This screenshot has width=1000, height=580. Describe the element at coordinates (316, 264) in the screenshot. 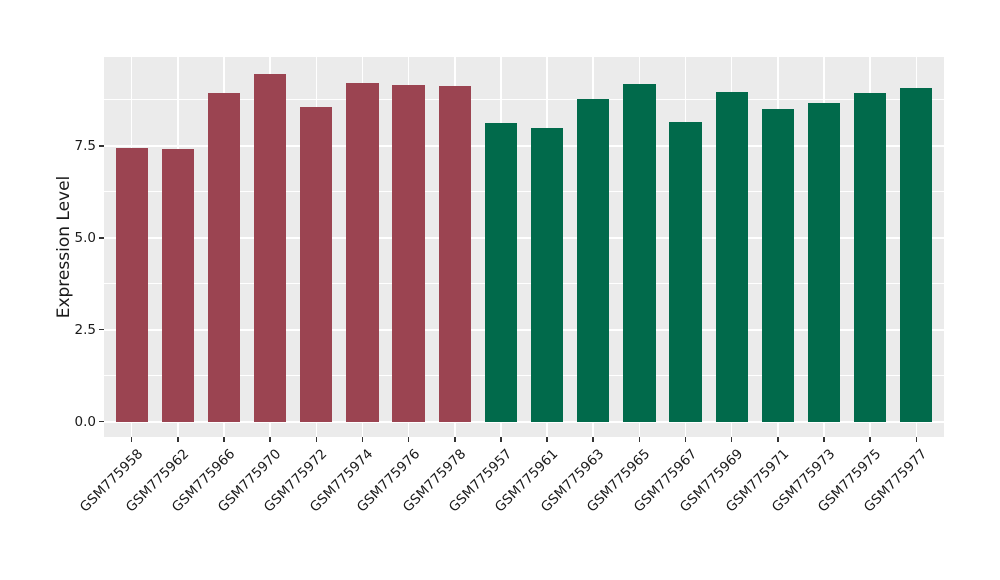

I see `bar-GSM775972` at that location.